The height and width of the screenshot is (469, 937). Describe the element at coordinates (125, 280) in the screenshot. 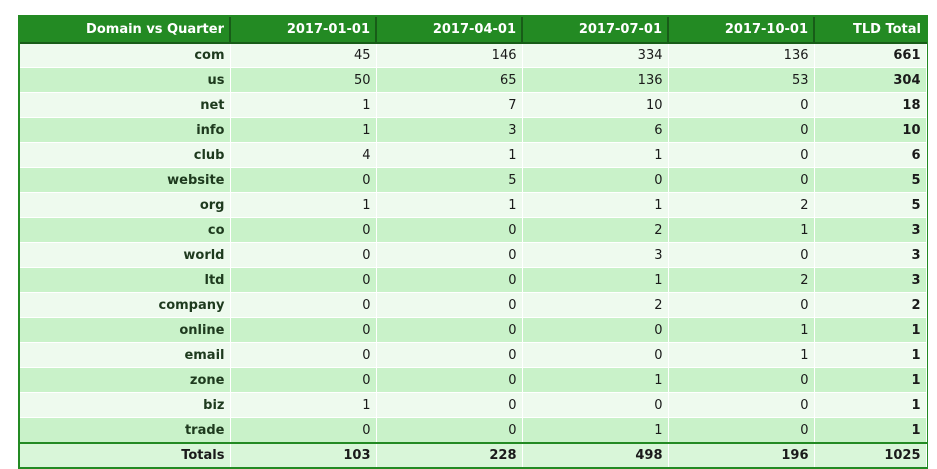

I see `row-header-tld: ltd` at that location.